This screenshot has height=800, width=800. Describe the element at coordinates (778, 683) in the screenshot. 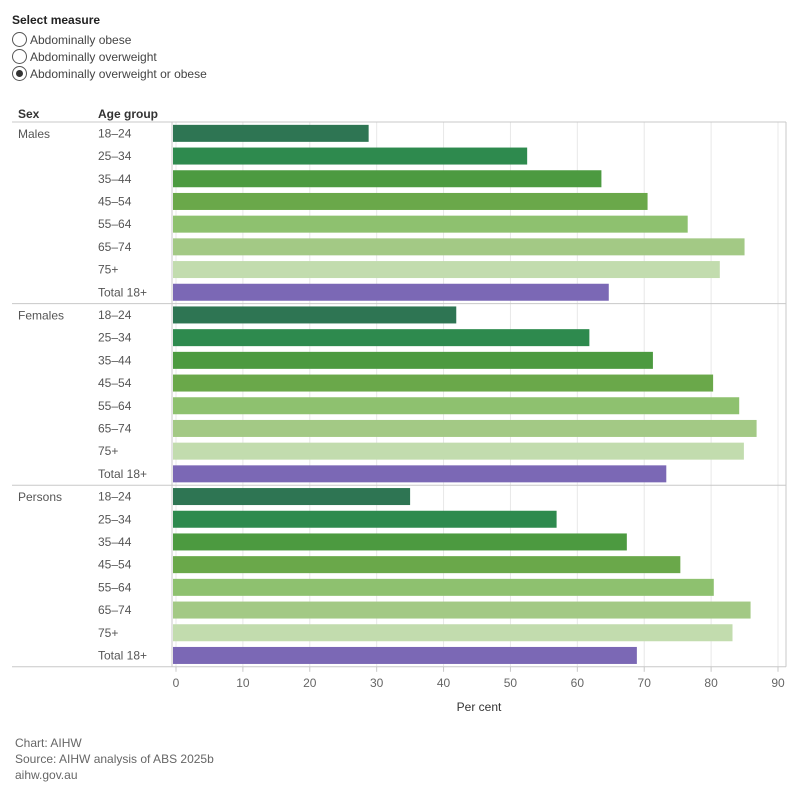

I see `x-tick-label: 90` at that location.